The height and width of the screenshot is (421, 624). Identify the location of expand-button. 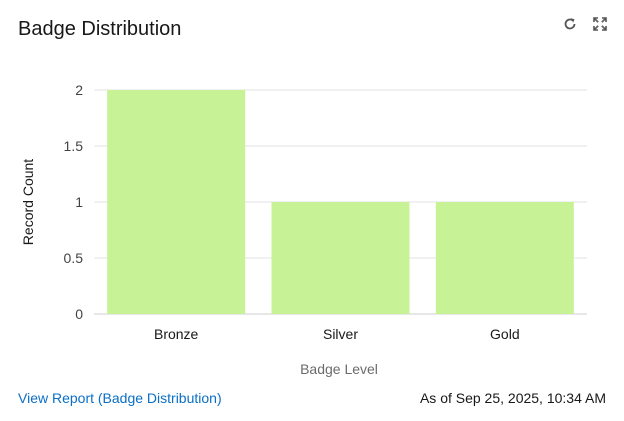
(600, 24).